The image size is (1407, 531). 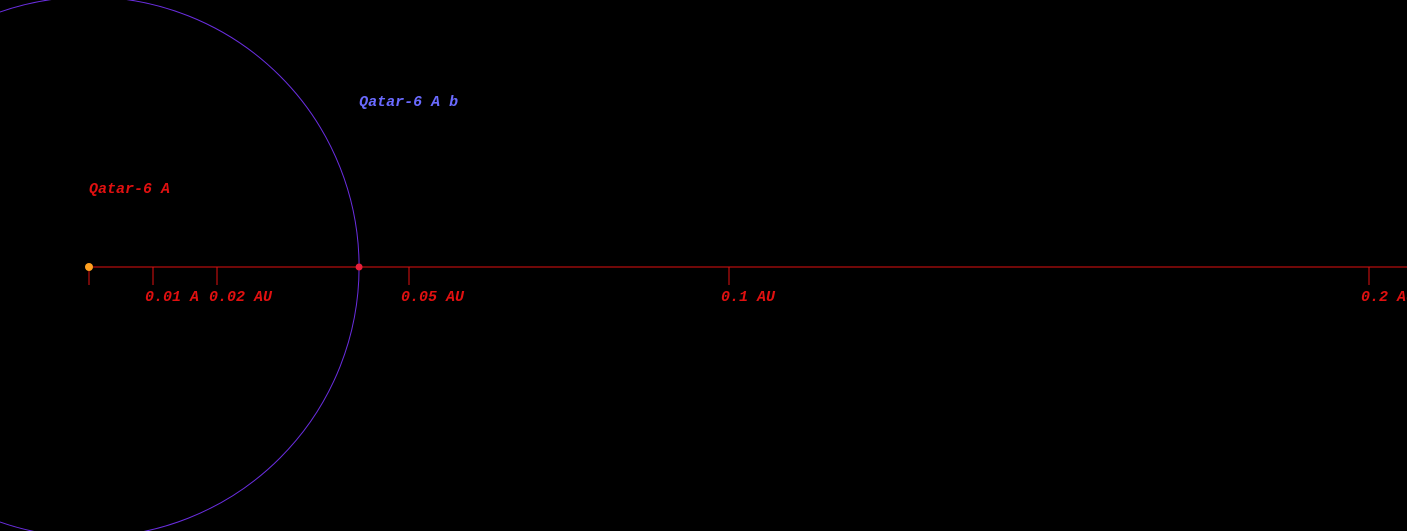 What do you see at coordinates (1384, 297) in the screenshot?
I see `scale-tick-label: 0.2 AU` at bounding box center [1384, 297].